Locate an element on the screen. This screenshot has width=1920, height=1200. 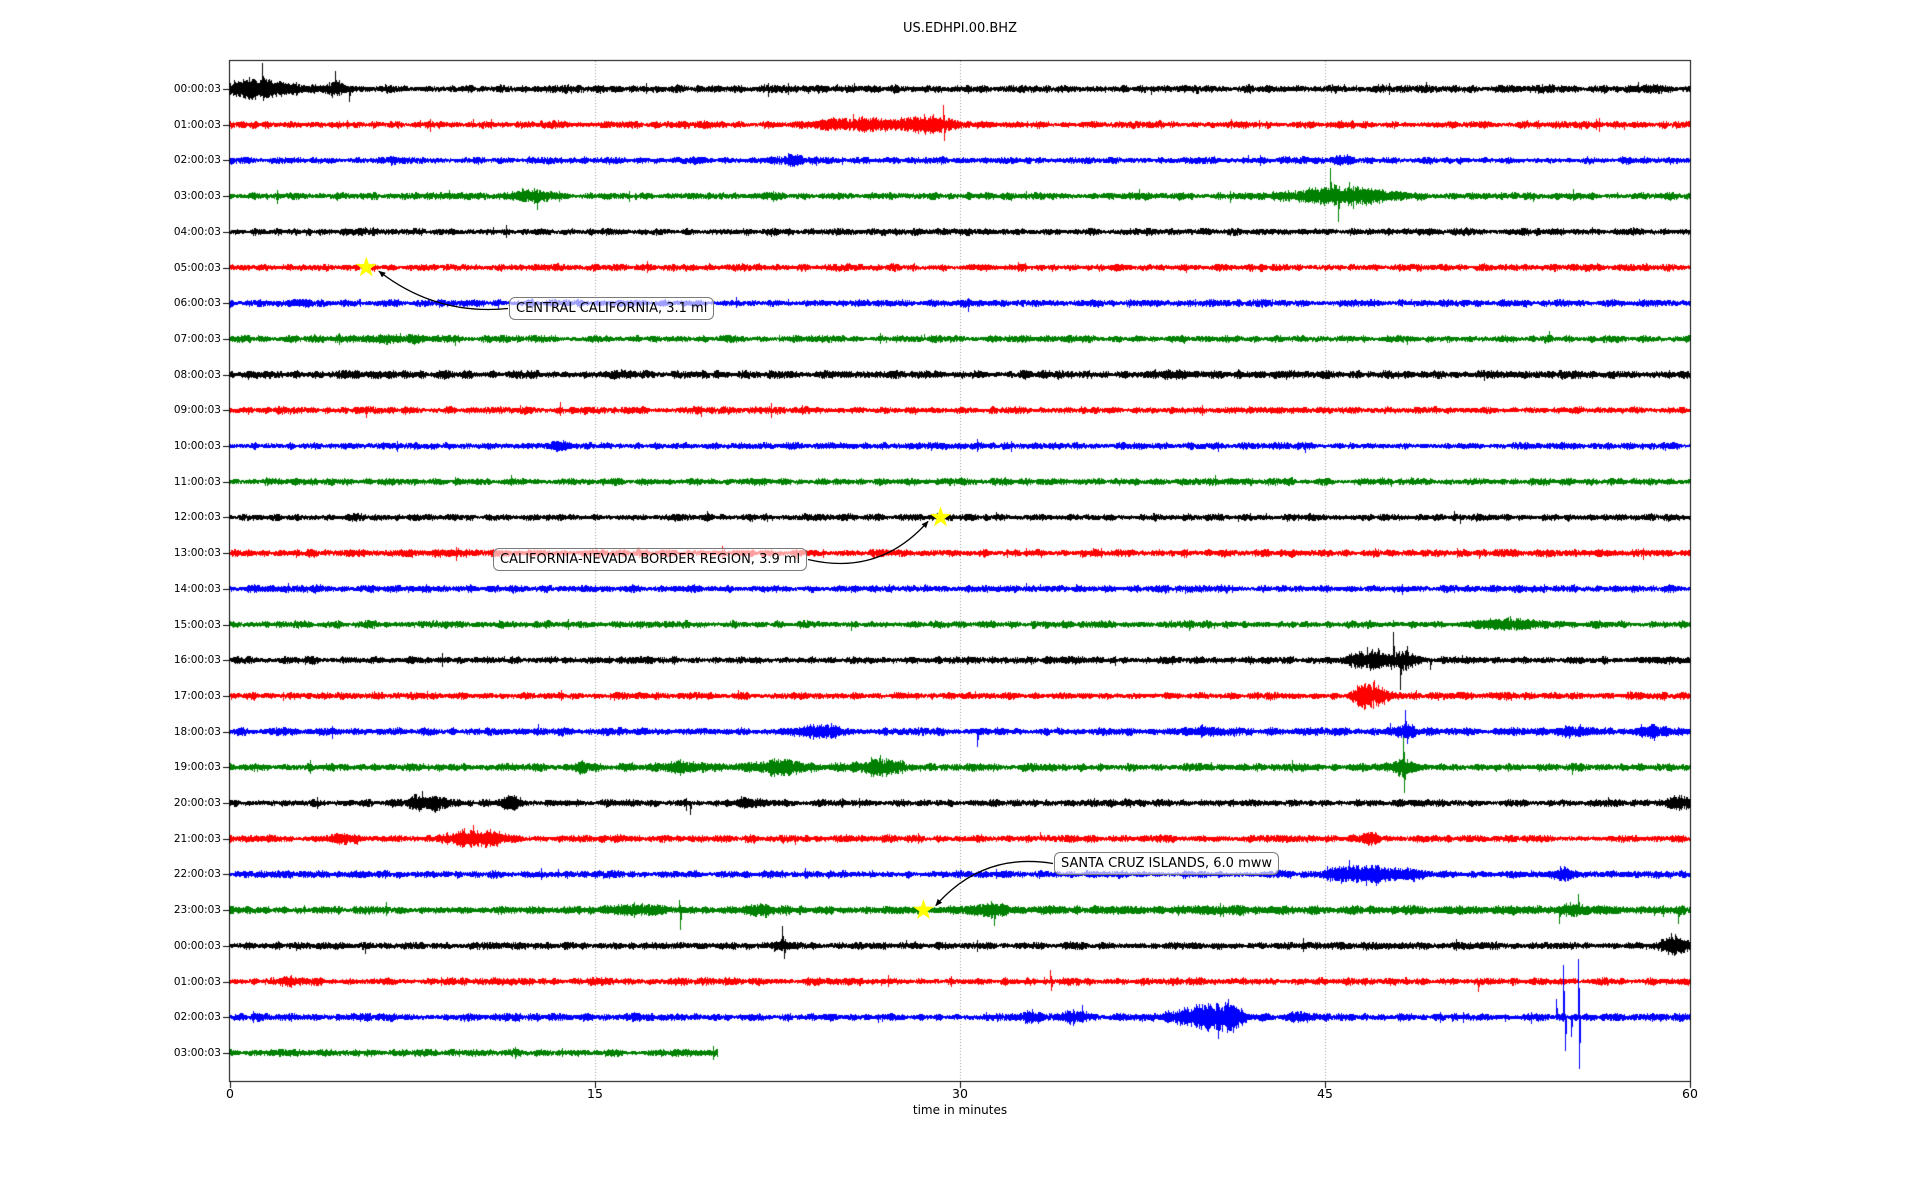
row-time-label: 17:00:03 is located at coordinates (197, 695).